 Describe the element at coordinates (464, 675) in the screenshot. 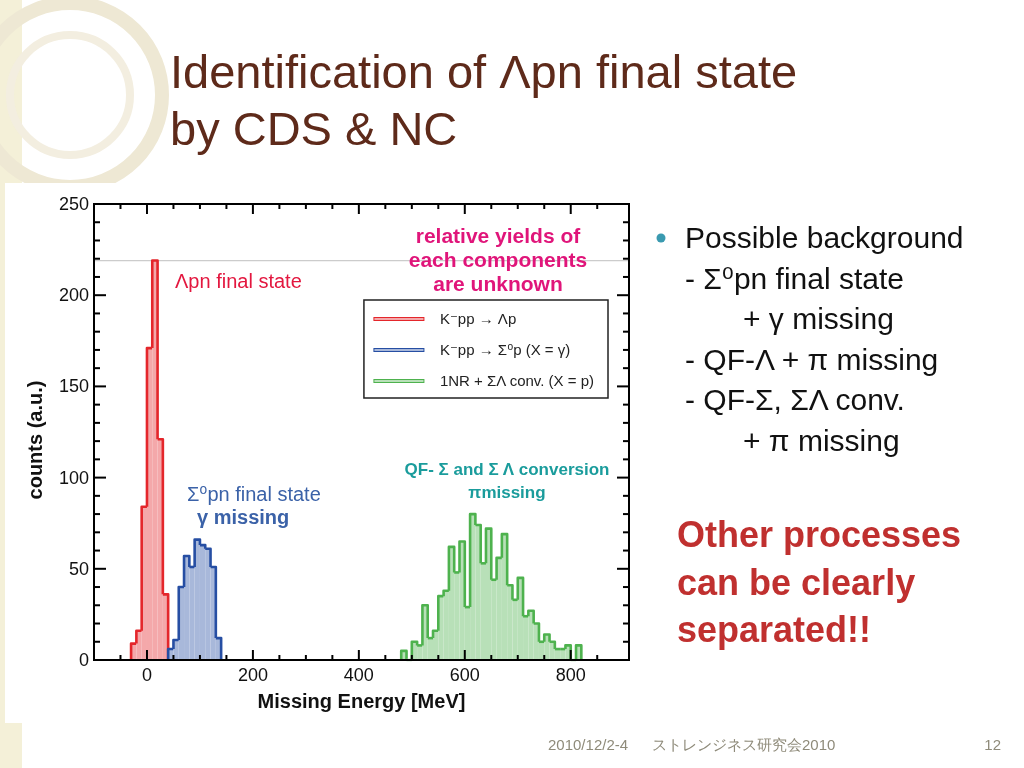

I see `x-tick-label: 600` at that location.